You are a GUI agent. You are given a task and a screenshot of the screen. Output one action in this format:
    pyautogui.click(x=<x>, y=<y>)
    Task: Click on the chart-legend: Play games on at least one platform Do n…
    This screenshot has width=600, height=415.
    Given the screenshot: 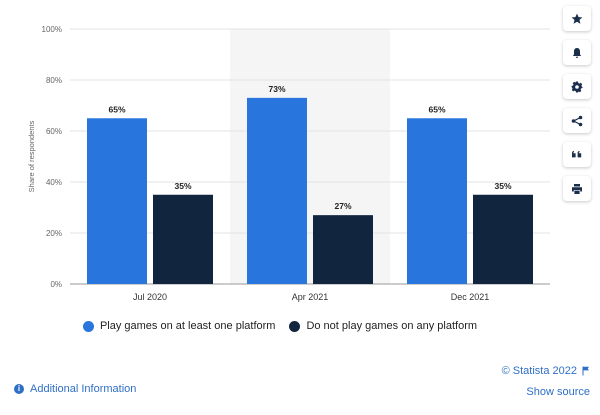 What is the action you would take?
    pyautogui.click(x=280, y=326)
    